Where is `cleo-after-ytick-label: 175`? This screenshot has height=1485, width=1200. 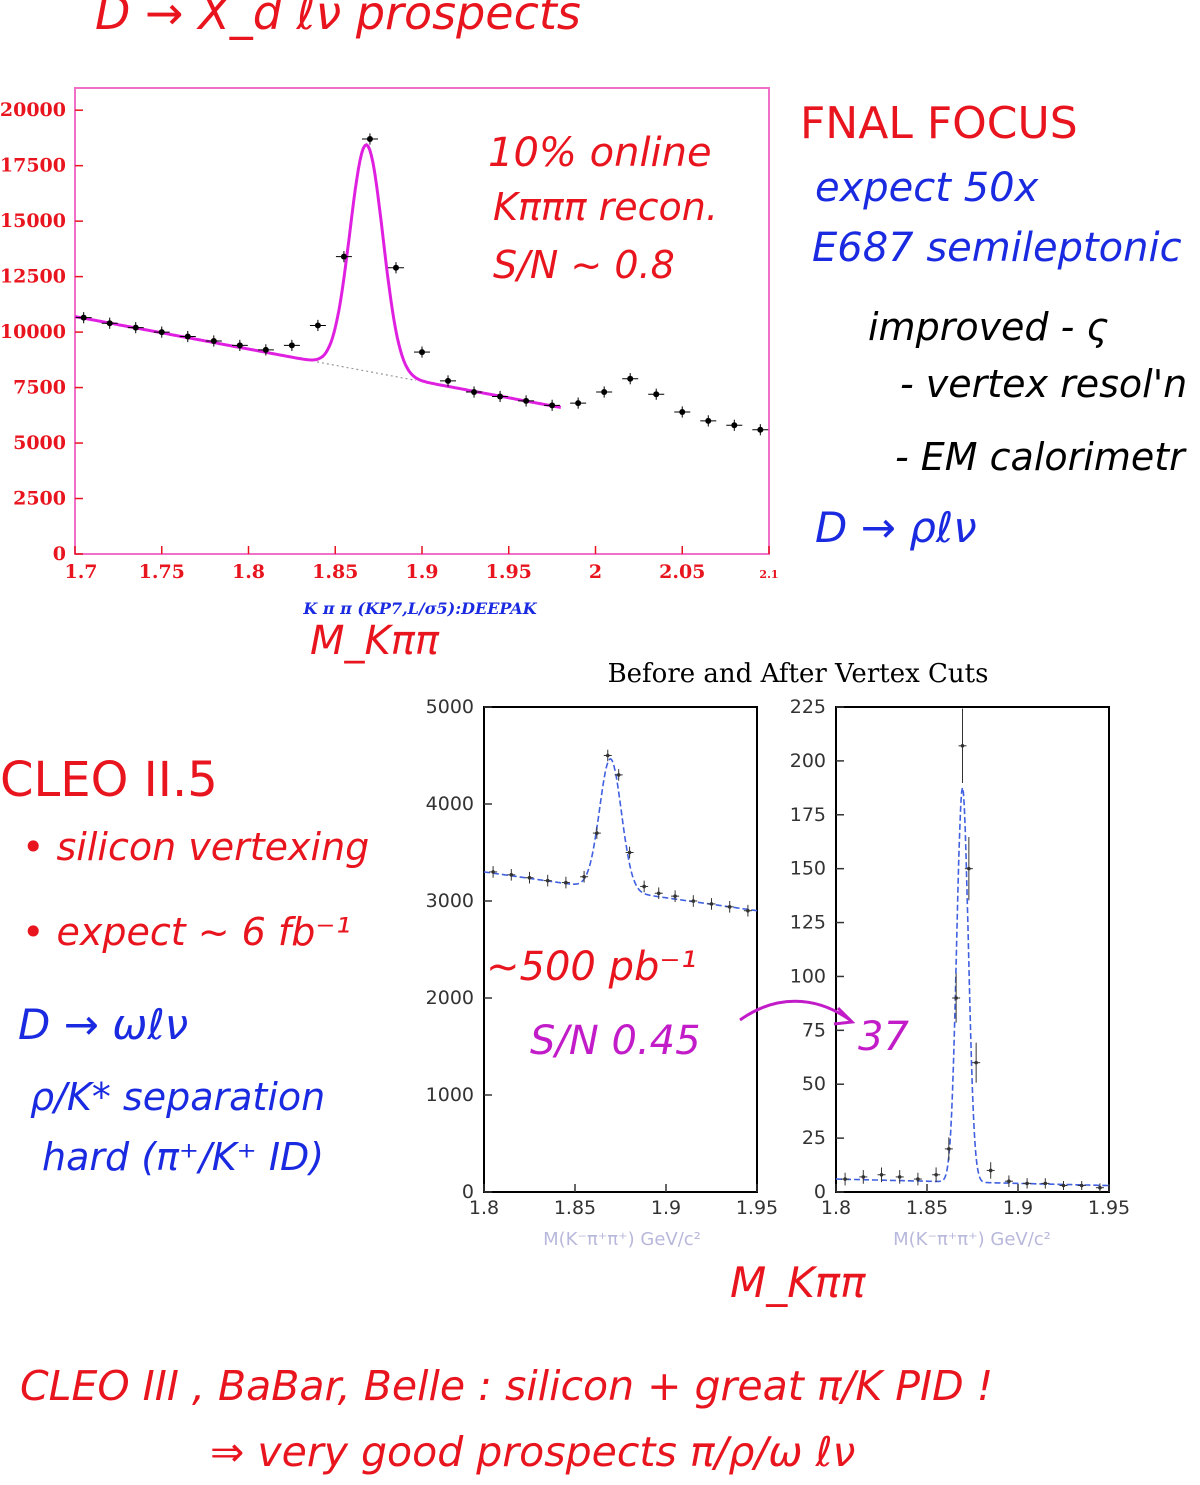
cleo-after-ytick-label: 175 is located at coordinates (808, 815).